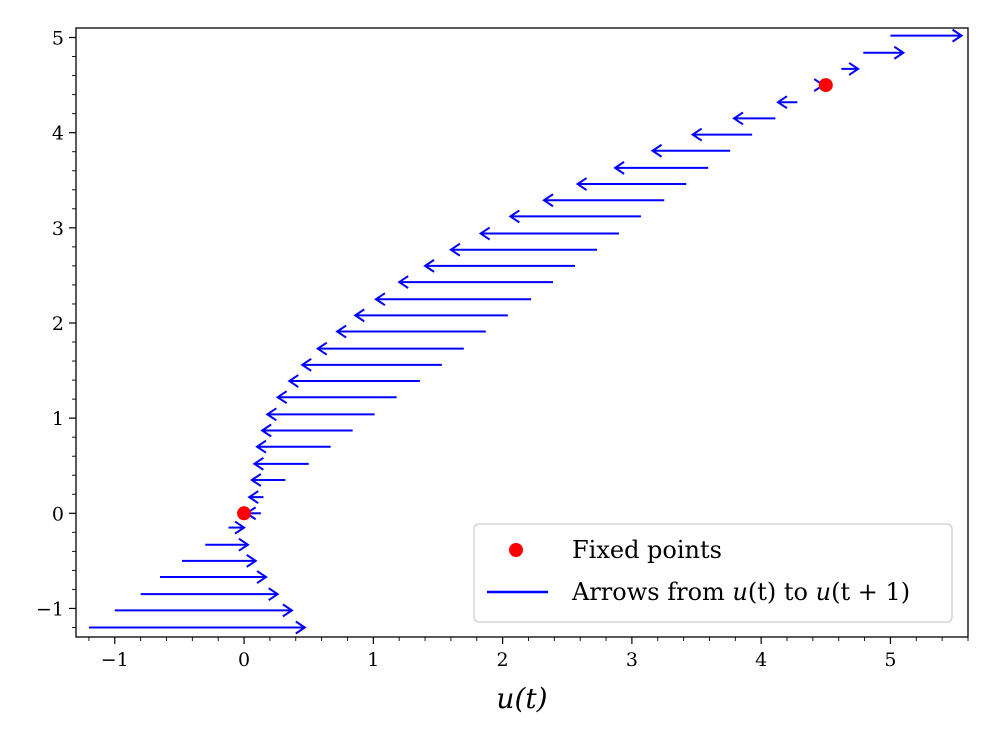  What do you see at coordinates (373, 660) in the screenshot?
I see `x-tick-label: 1` at bounding box center [373, 660].